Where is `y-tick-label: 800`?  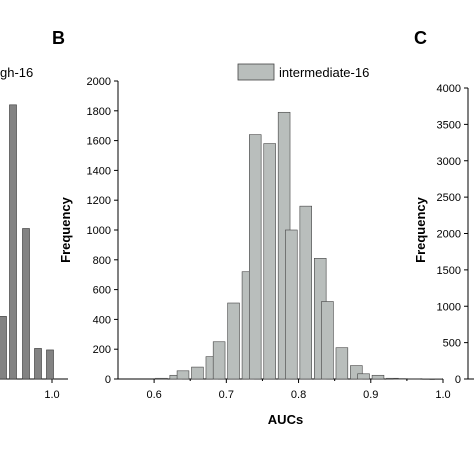
y-tick-label: 800 is located at coordinates (102, 261).